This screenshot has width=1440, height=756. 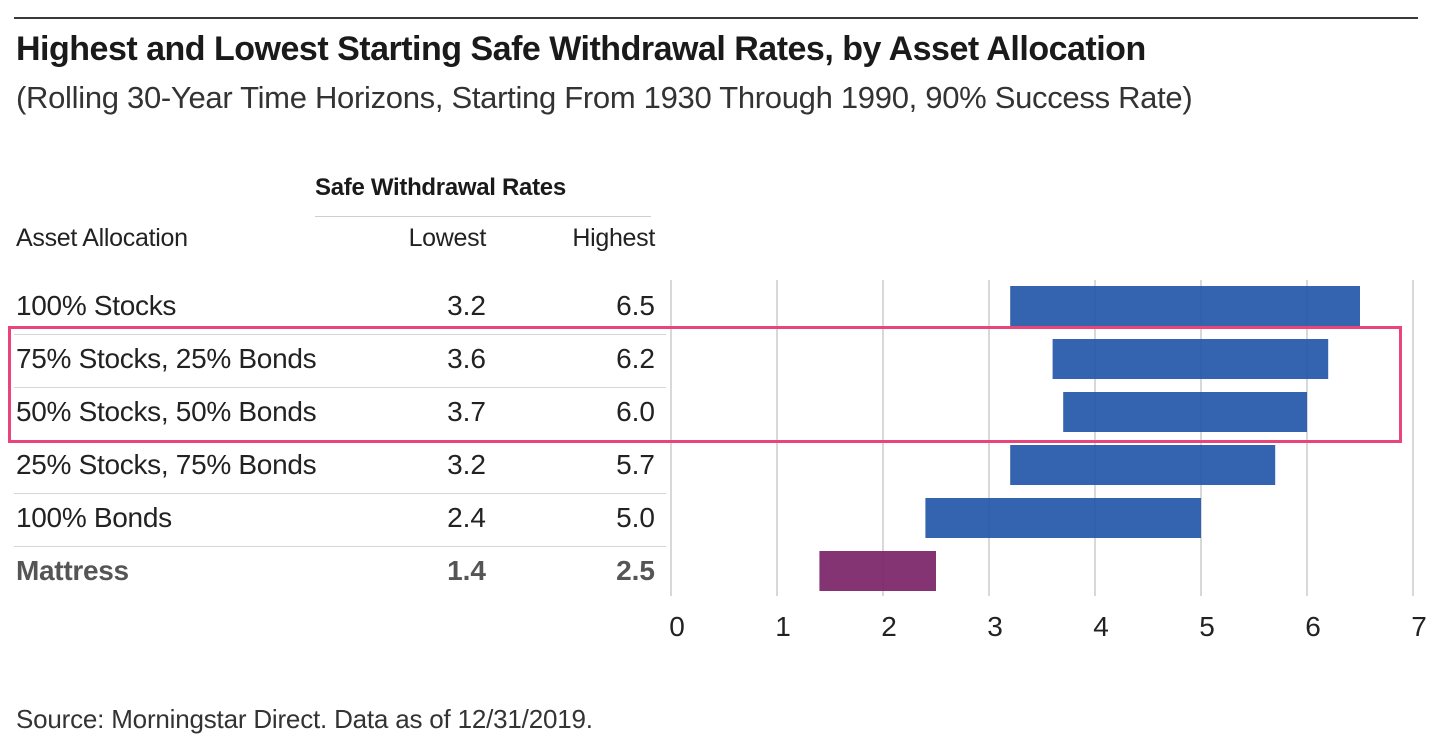 What do you see at coordinates (466, 570) in the screenshot?
I see `row-lowest-value: 1.4` at bounding box center [466, 570].